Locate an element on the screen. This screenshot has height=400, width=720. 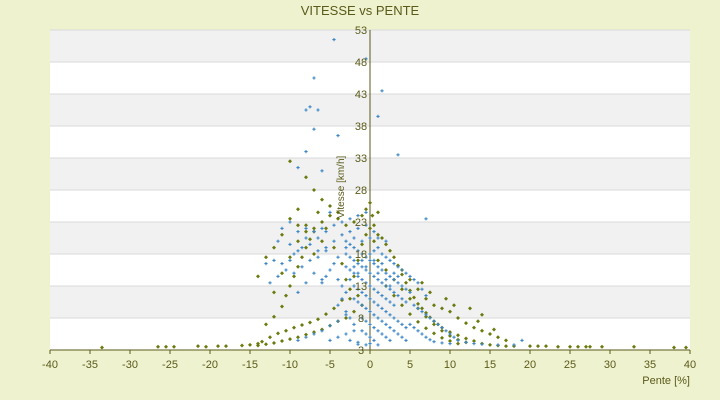
x-tick-label: 30 is located at coordinates (610, 365).